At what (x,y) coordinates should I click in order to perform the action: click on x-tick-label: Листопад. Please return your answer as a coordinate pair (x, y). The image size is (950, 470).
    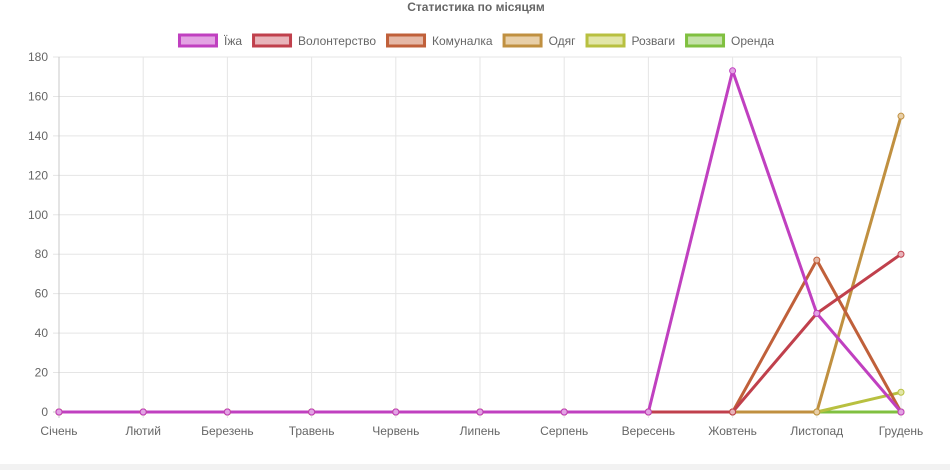
    Looking at the image, I should click on (816, 431).